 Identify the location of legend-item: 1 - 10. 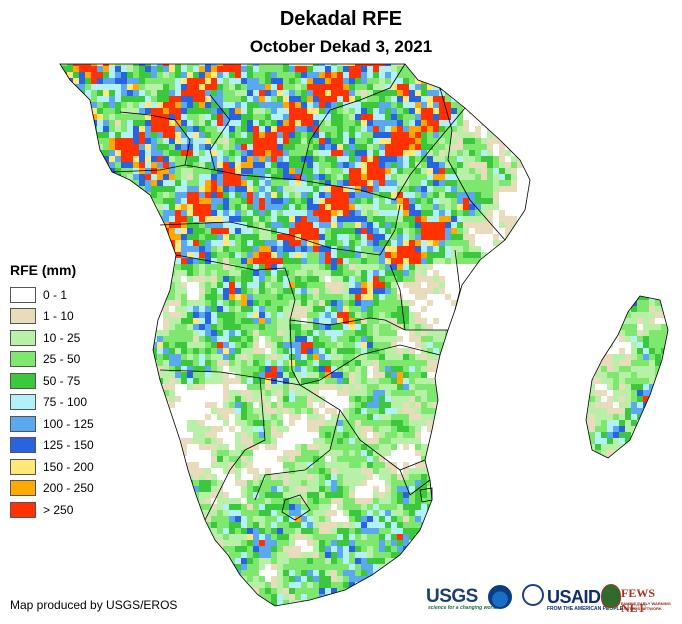
(52, 317).